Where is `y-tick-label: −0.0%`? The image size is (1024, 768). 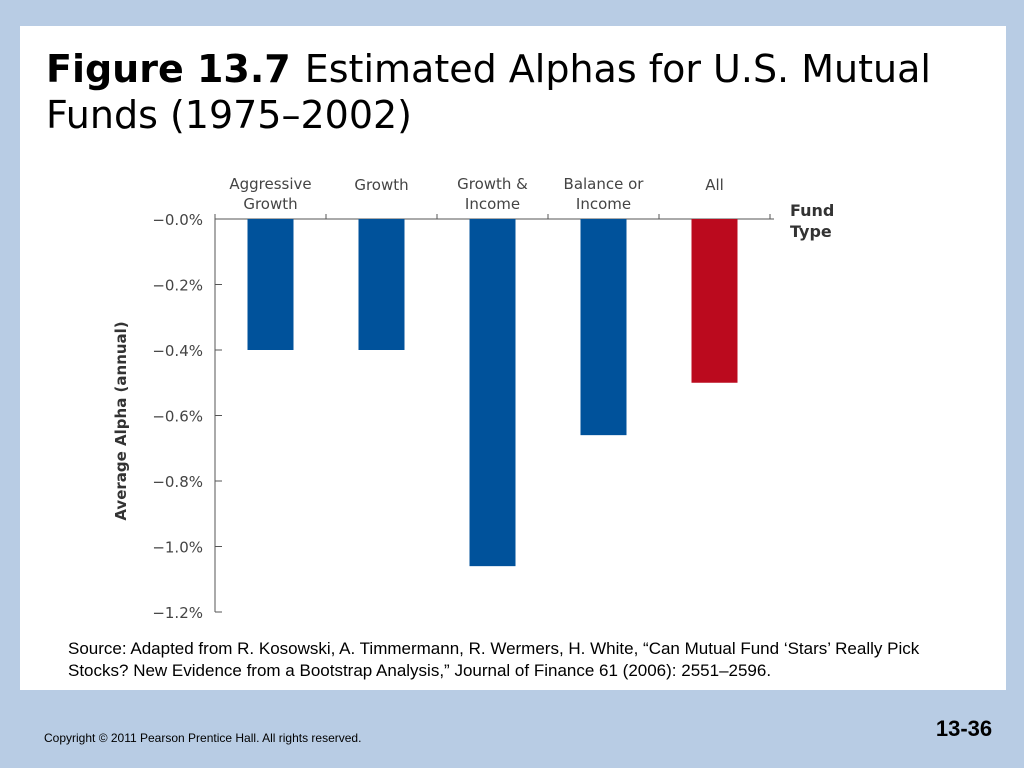 y-tick-label: −0.0% is located at coordinates (177, 220).